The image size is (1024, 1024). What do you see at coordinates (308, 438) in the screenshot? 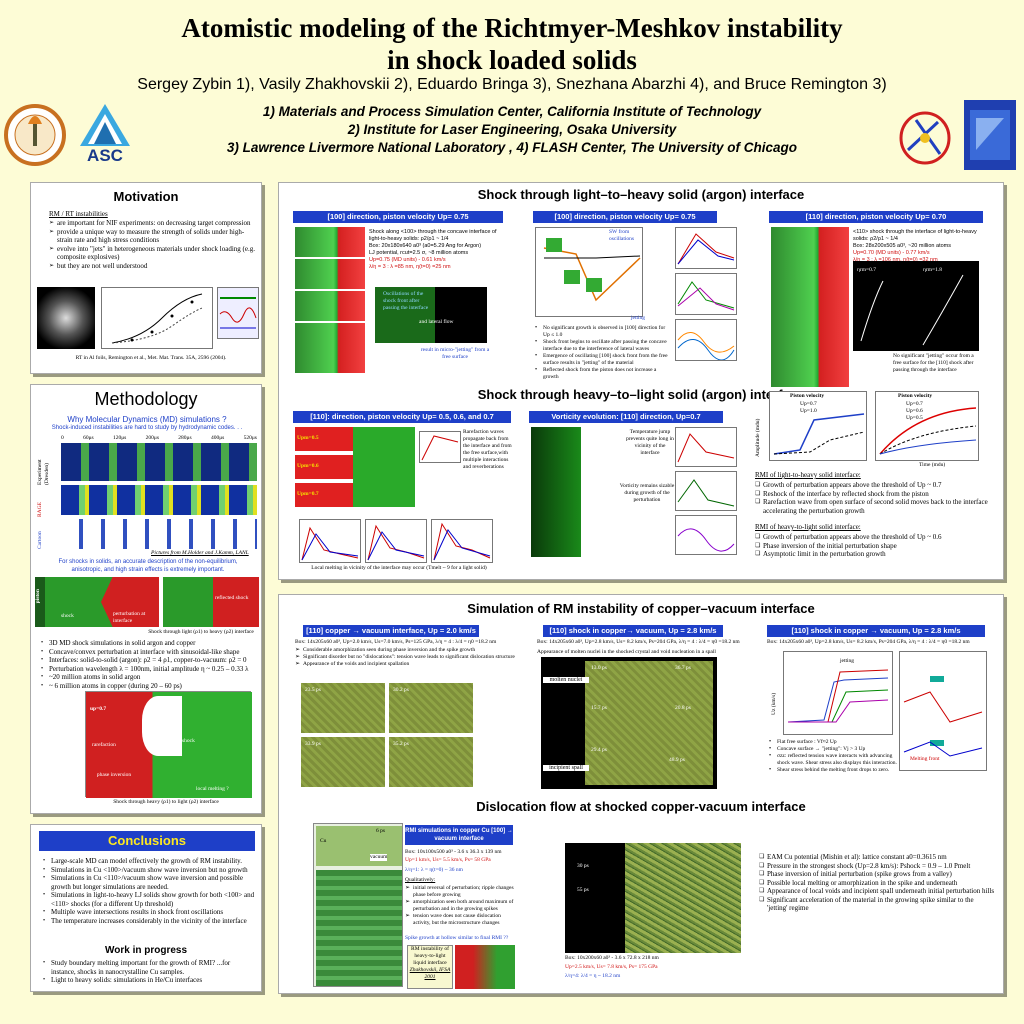
I see `upm05-label: Upm=0.5` at bounding box center [308, 438].